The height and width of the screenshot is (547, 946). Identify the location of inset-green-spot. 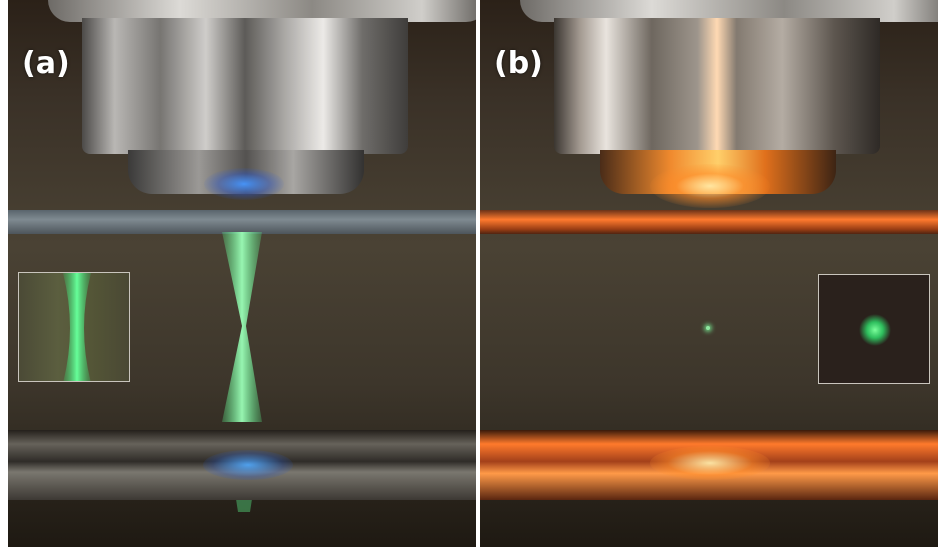
(875, 330).